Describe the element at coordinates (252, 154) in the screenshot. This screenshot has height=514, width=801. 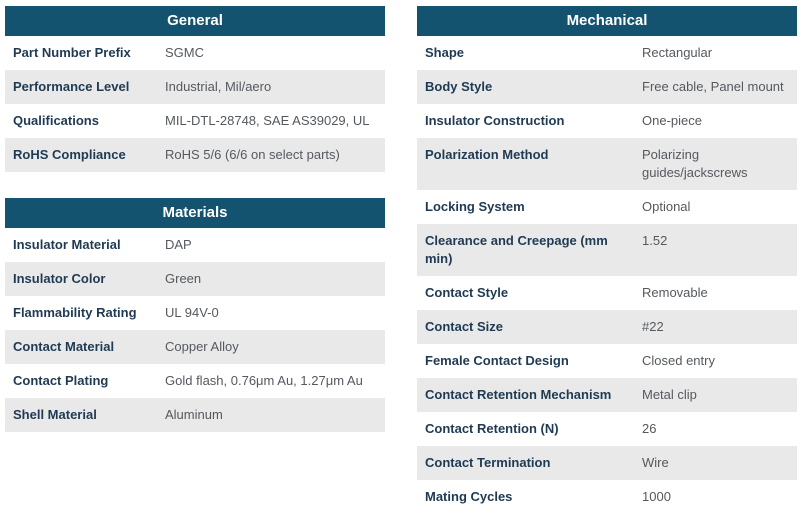
I see `spec-value: RoHS 5/6 (6/6 on select parts)` at that location.